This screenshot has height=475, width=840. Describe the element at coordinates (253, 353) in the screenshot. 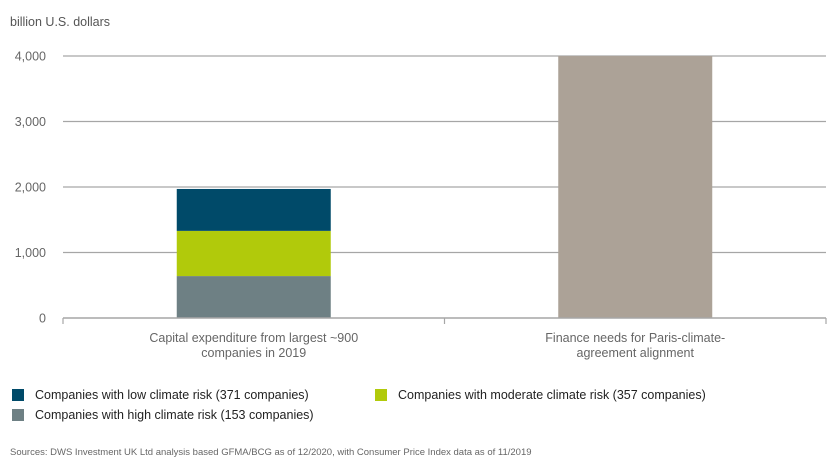

I see `category-label: companies in 2019` at that location.